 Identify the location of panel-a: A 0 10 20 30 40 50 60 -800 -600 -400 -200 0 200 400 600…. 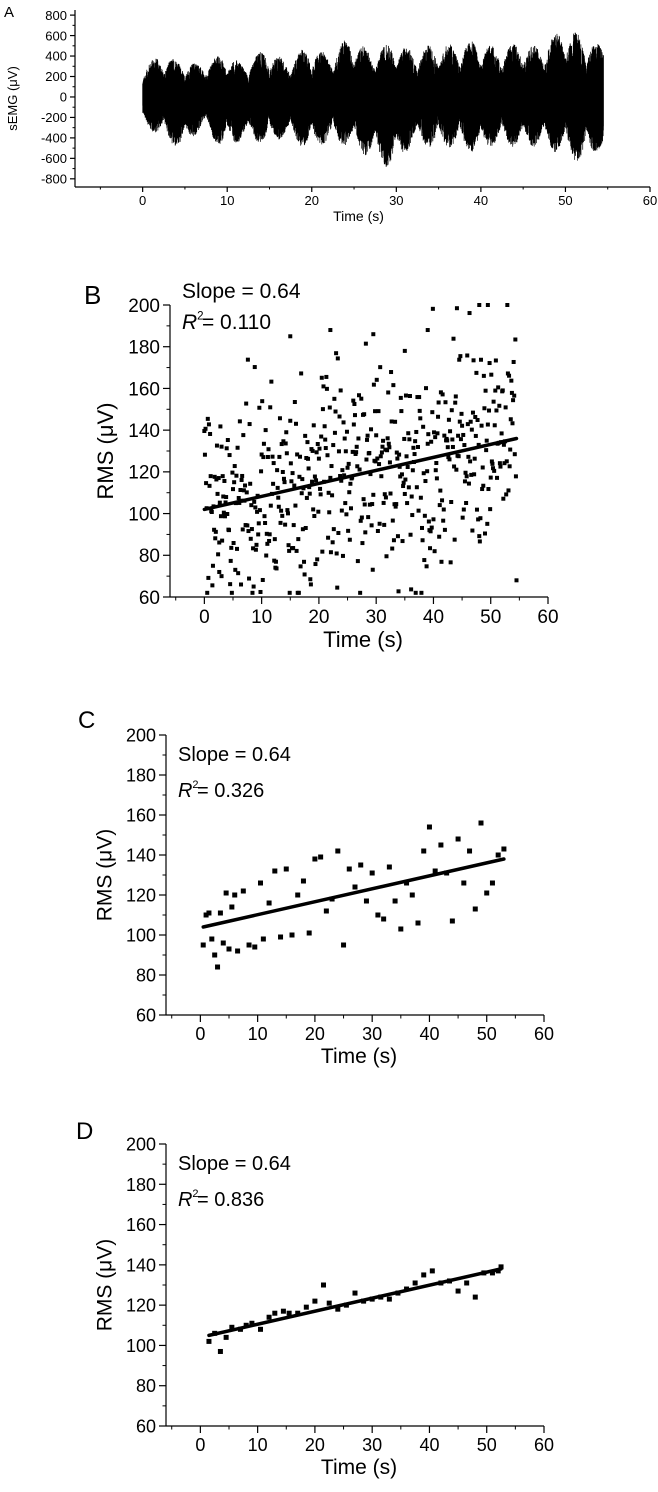
(330, 114).